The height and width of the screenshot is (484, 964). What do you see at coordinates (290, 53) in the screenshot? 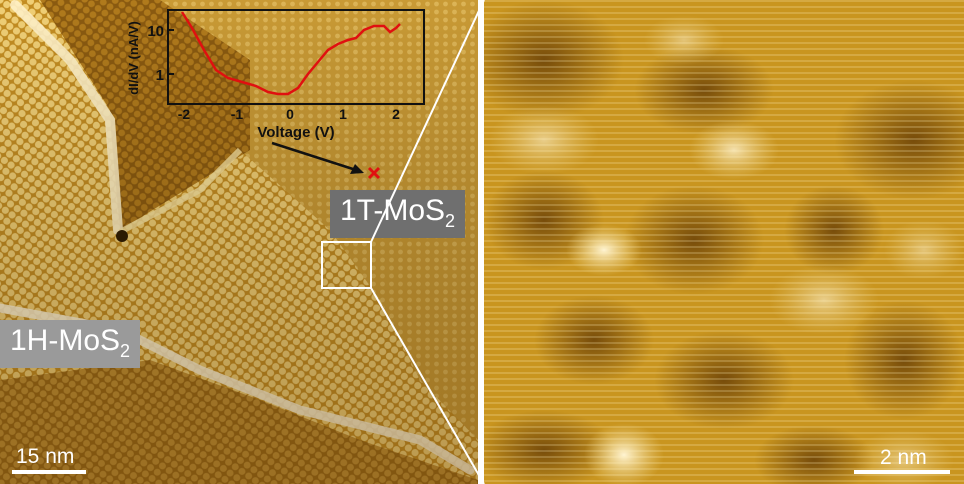
I see `dIdV-curve` at bounding box center [290, 53].